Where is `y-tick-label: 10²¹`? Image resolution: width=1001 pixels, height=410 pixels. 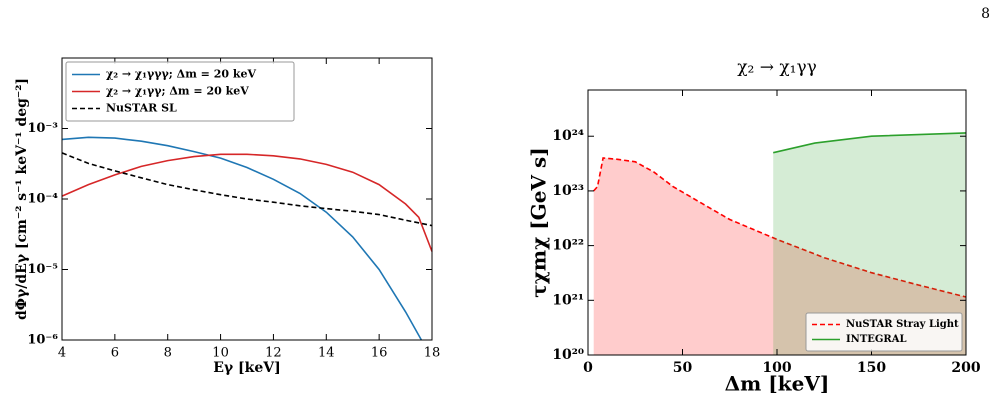 y-tick-label: 10²¹ is located at coordinates (568, 300).